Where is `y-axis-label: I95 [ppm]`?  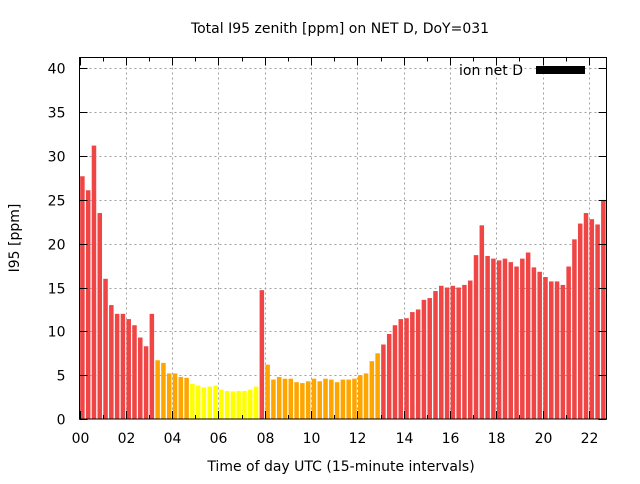 y-axis-label: I95 [ppm] is located at coordinates (15, 238).